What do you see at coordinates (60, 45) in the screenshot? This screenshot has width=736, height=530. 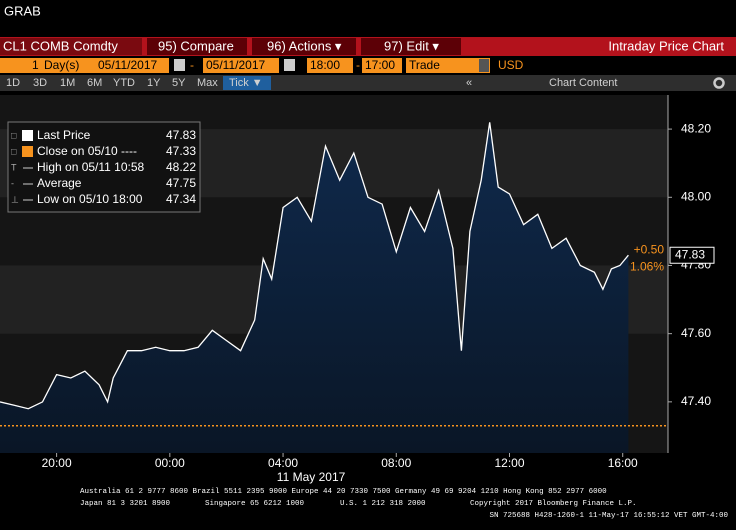 I see `security: CL1 COMB Comdty` at bounding box center [60, 45].